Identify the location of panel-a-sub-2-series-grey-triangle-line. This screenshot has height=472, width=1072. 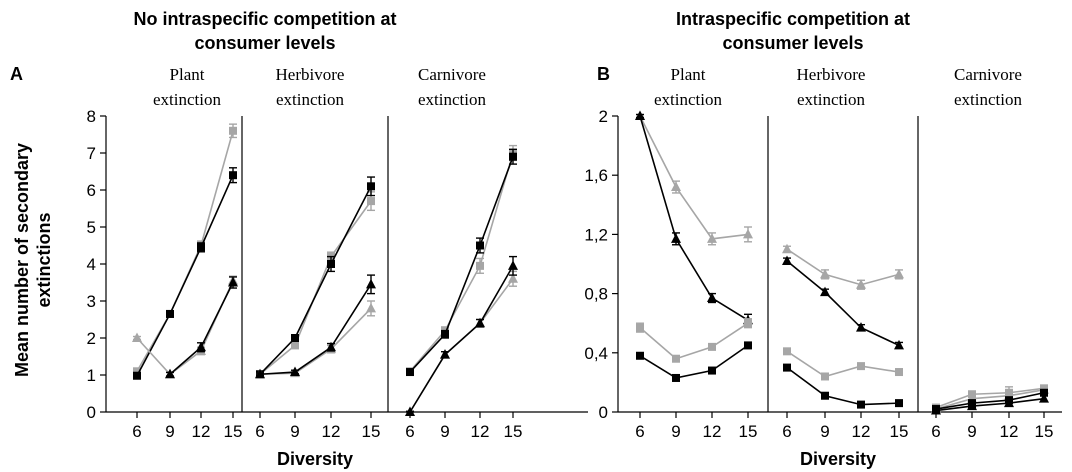
(315, 341).